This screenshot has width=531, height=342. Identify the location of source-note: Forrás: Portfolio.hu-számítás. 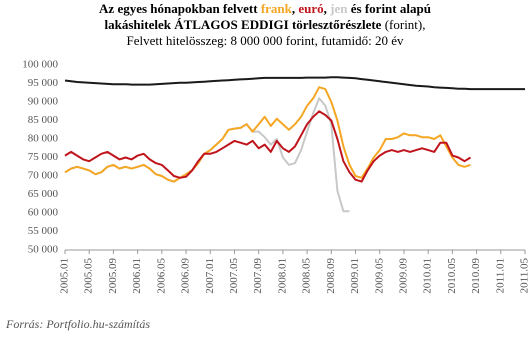
(77, 324).